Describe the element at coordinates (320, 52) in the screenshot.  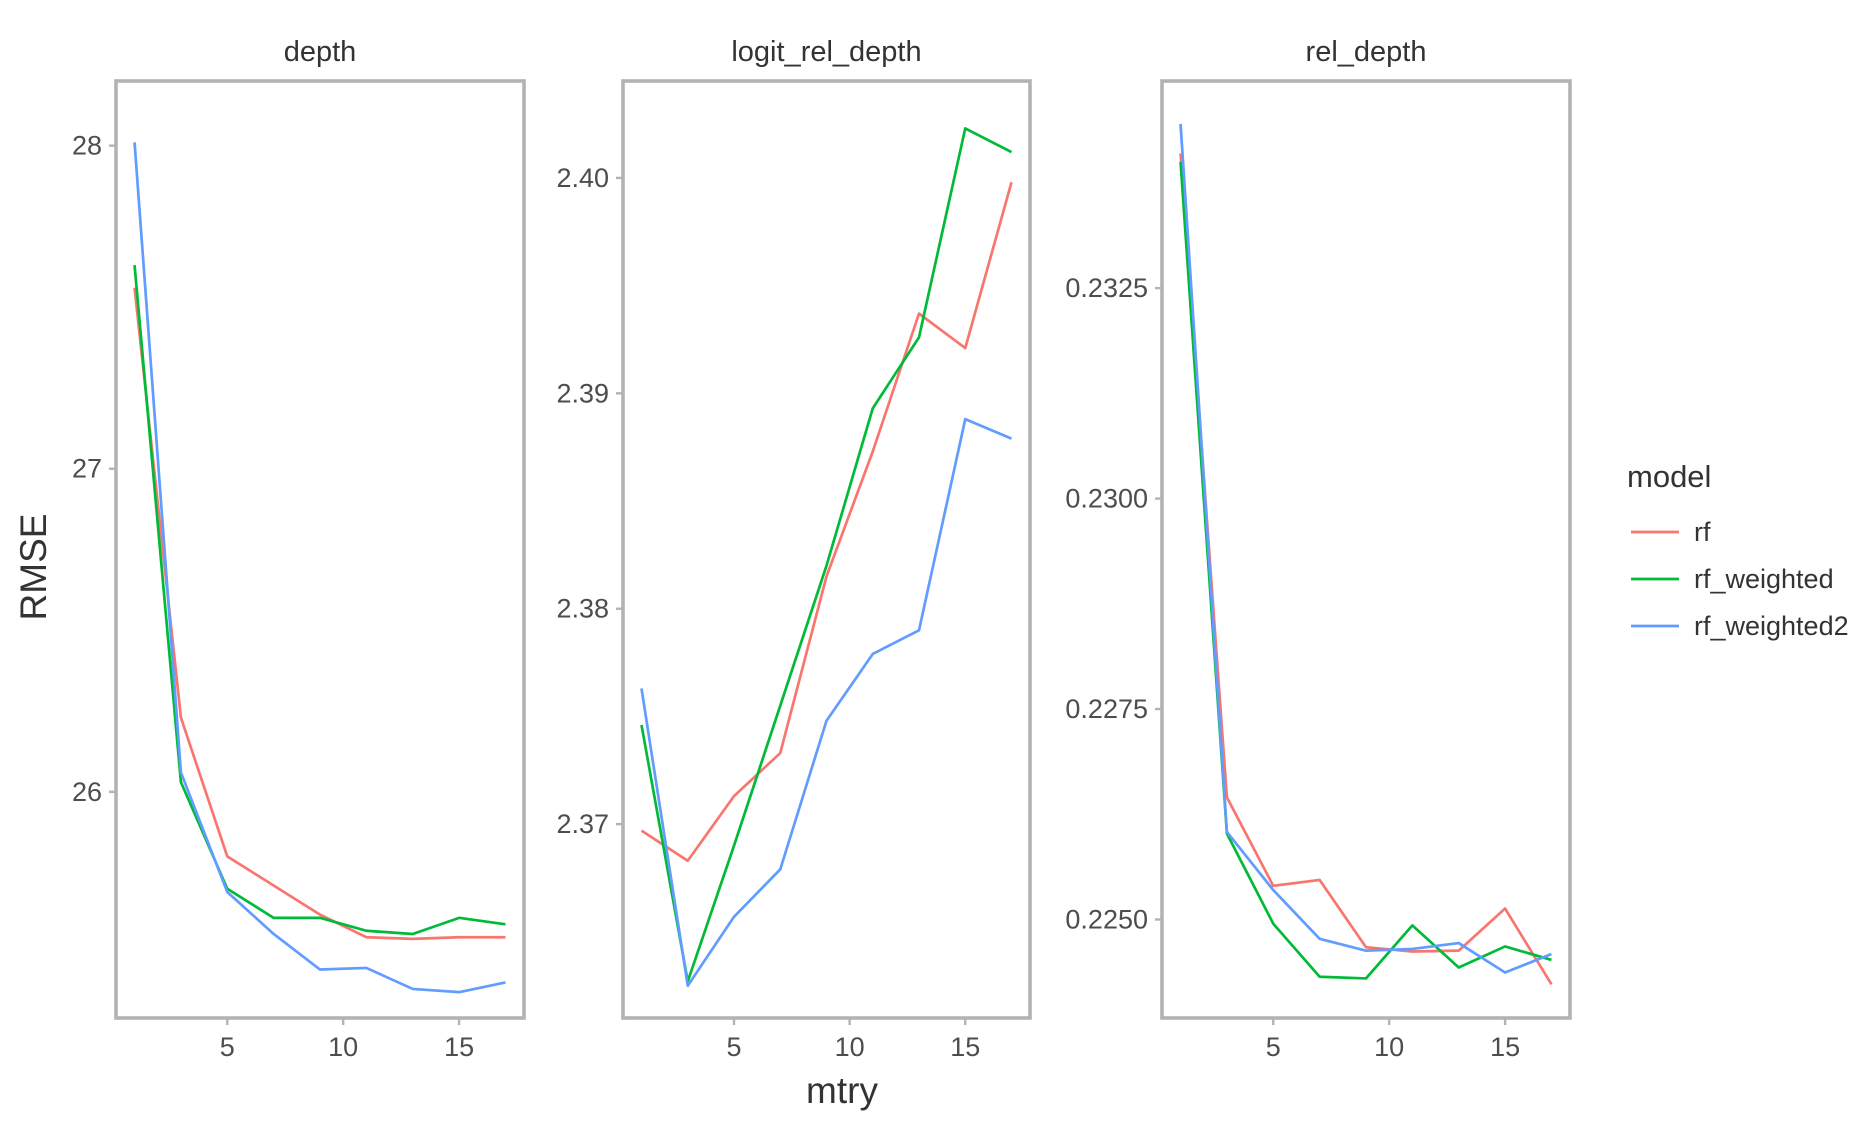
I see `panel-title: depth` at that location.